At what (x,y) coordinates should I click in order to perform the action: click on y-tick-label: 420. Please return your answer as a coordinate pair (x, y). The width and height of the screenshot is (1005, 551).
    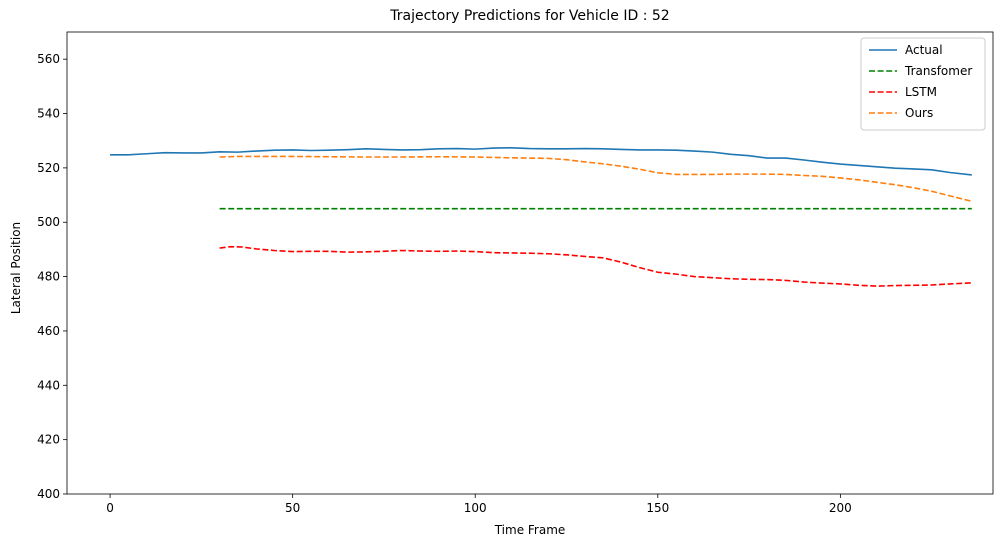
    Looking at the image, I should click on (48, 440).